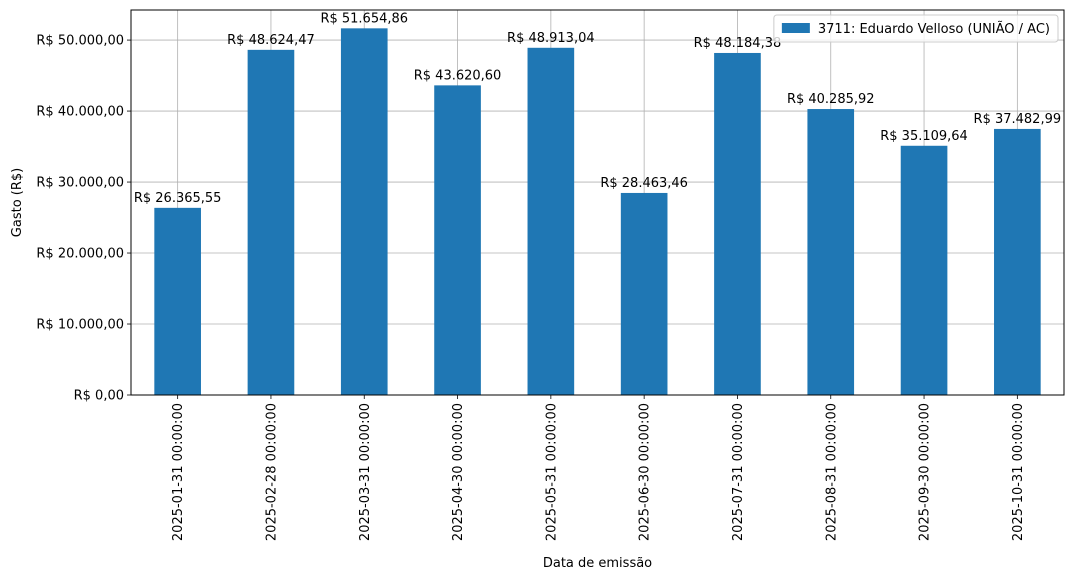  What do you see at coordinates (925, 472) in the screenshot?
I see `x-tick-label: 2025-09-30 00:00:00` at bounding box center [925, 472].